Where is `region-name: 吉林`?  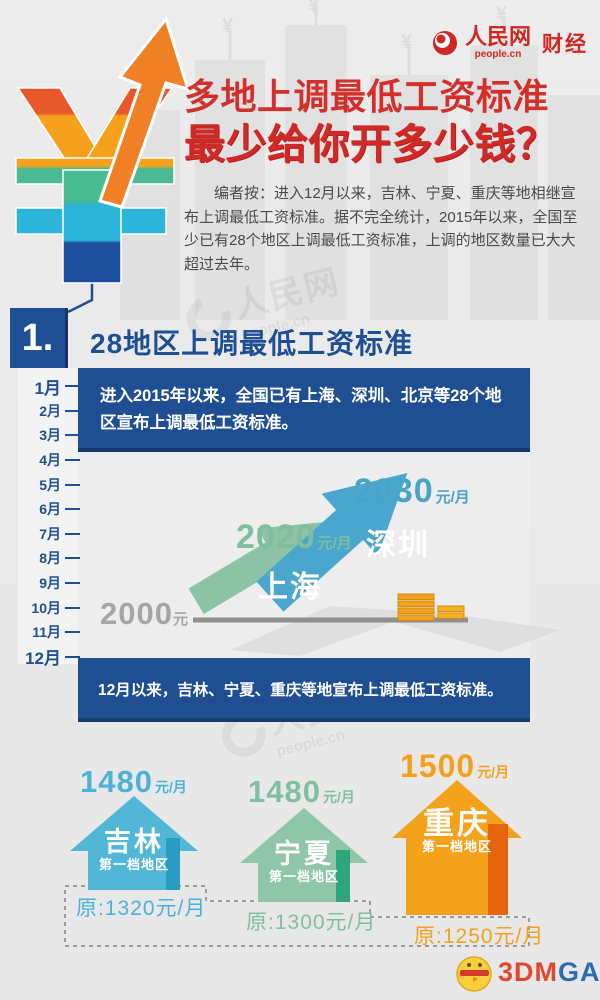 region-name: 吉林 is located at coordinates (134, 842).